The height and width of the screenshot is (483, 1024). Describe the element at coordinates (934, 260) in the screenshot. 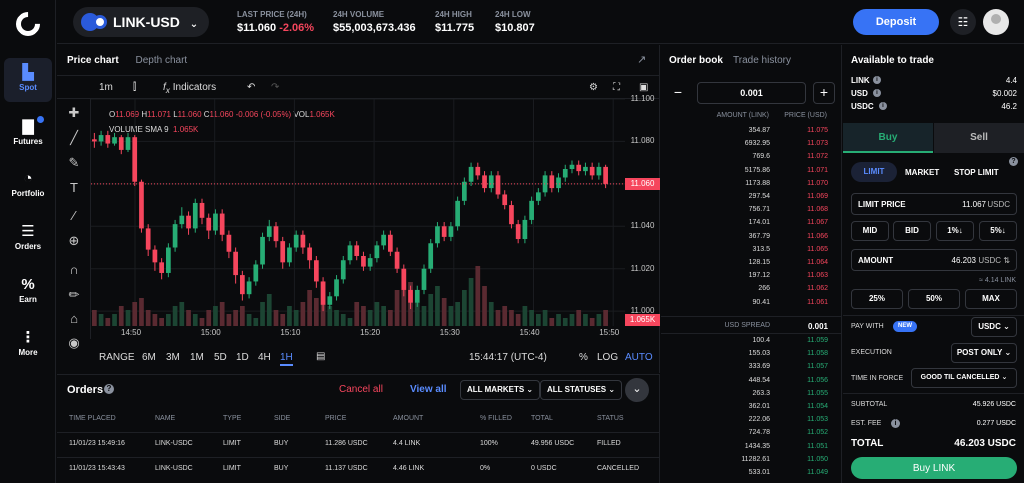

I see `amount-field: AMOUNT 46.203 USDC ⇅` at that location.